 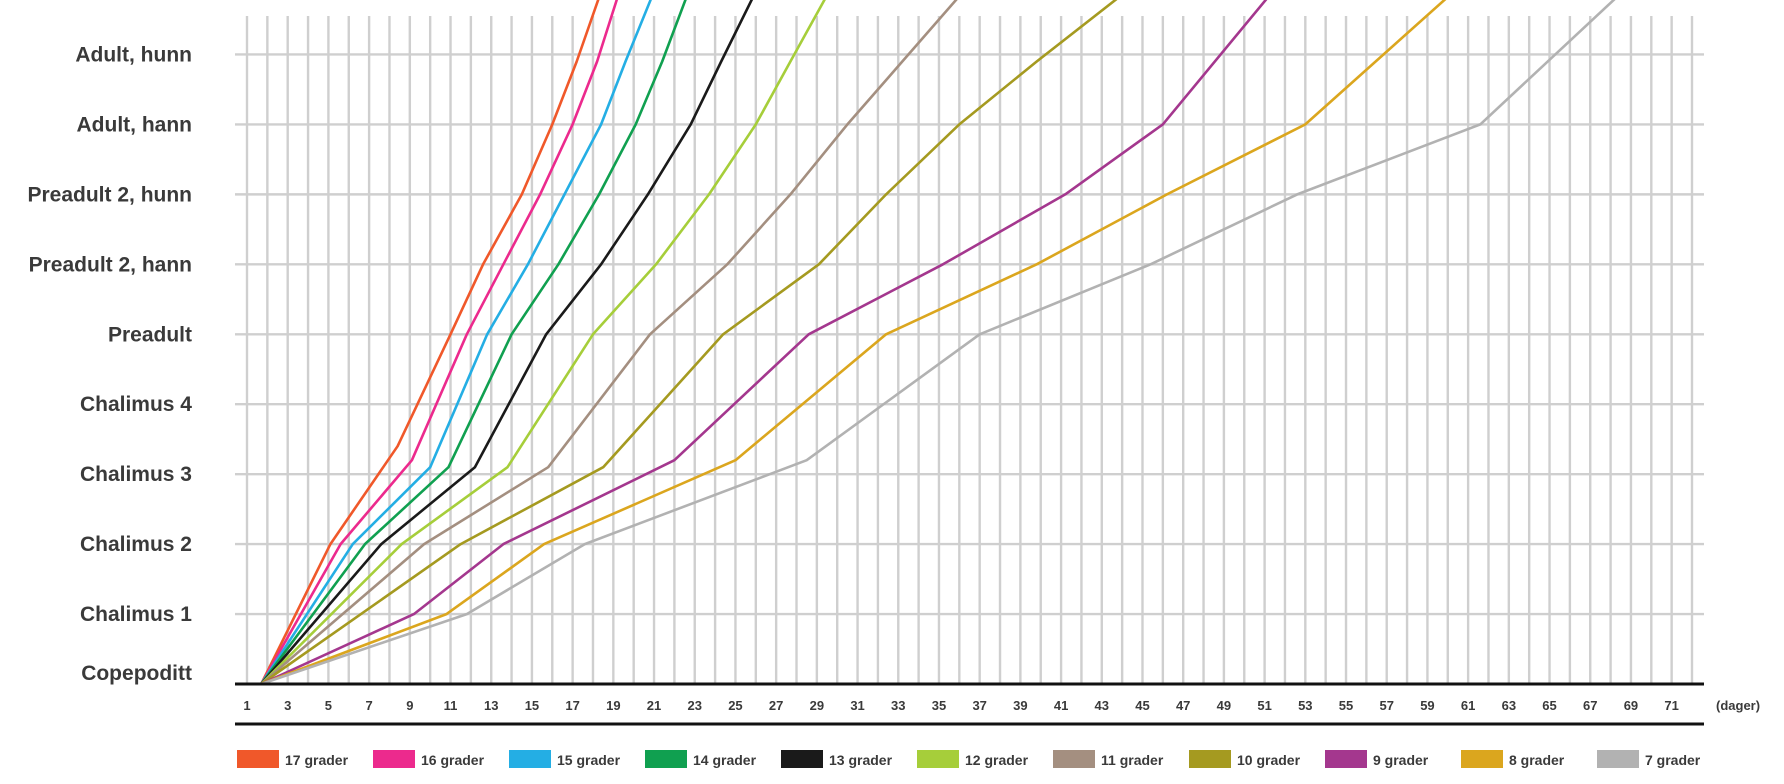 What do you see at coordinates (1427, 705) in the screenshot?
I see `x-tick-label: 59` at bounding box center [1427, 705].